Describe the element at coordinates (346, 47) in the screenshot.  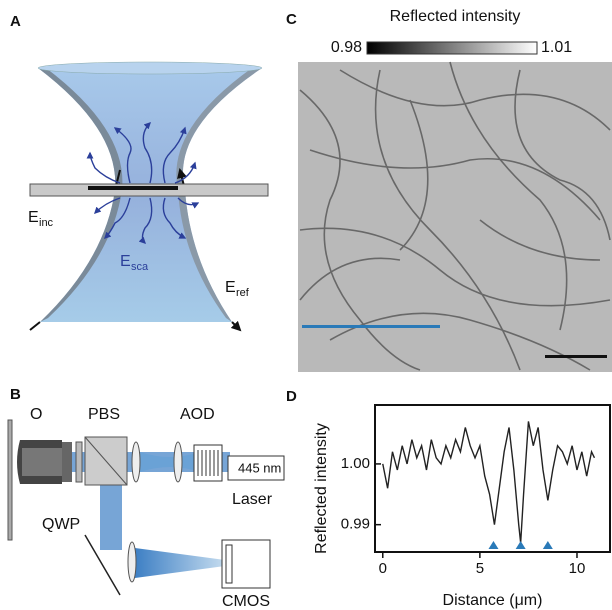
I see `colorbar-min: 0.98` at that location.